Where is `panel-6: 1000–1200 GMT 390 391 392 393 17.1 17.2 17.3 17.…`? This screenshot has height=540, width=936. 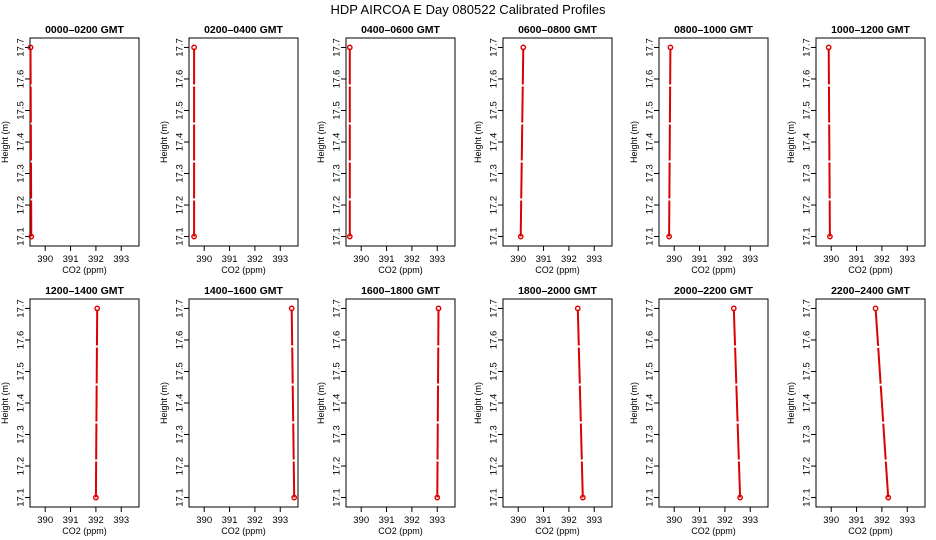
panel-6: 1000–1200 GMT 390 391 392 393 17.1 17.2 17.3 17.… is located at coordinates (856, 149).